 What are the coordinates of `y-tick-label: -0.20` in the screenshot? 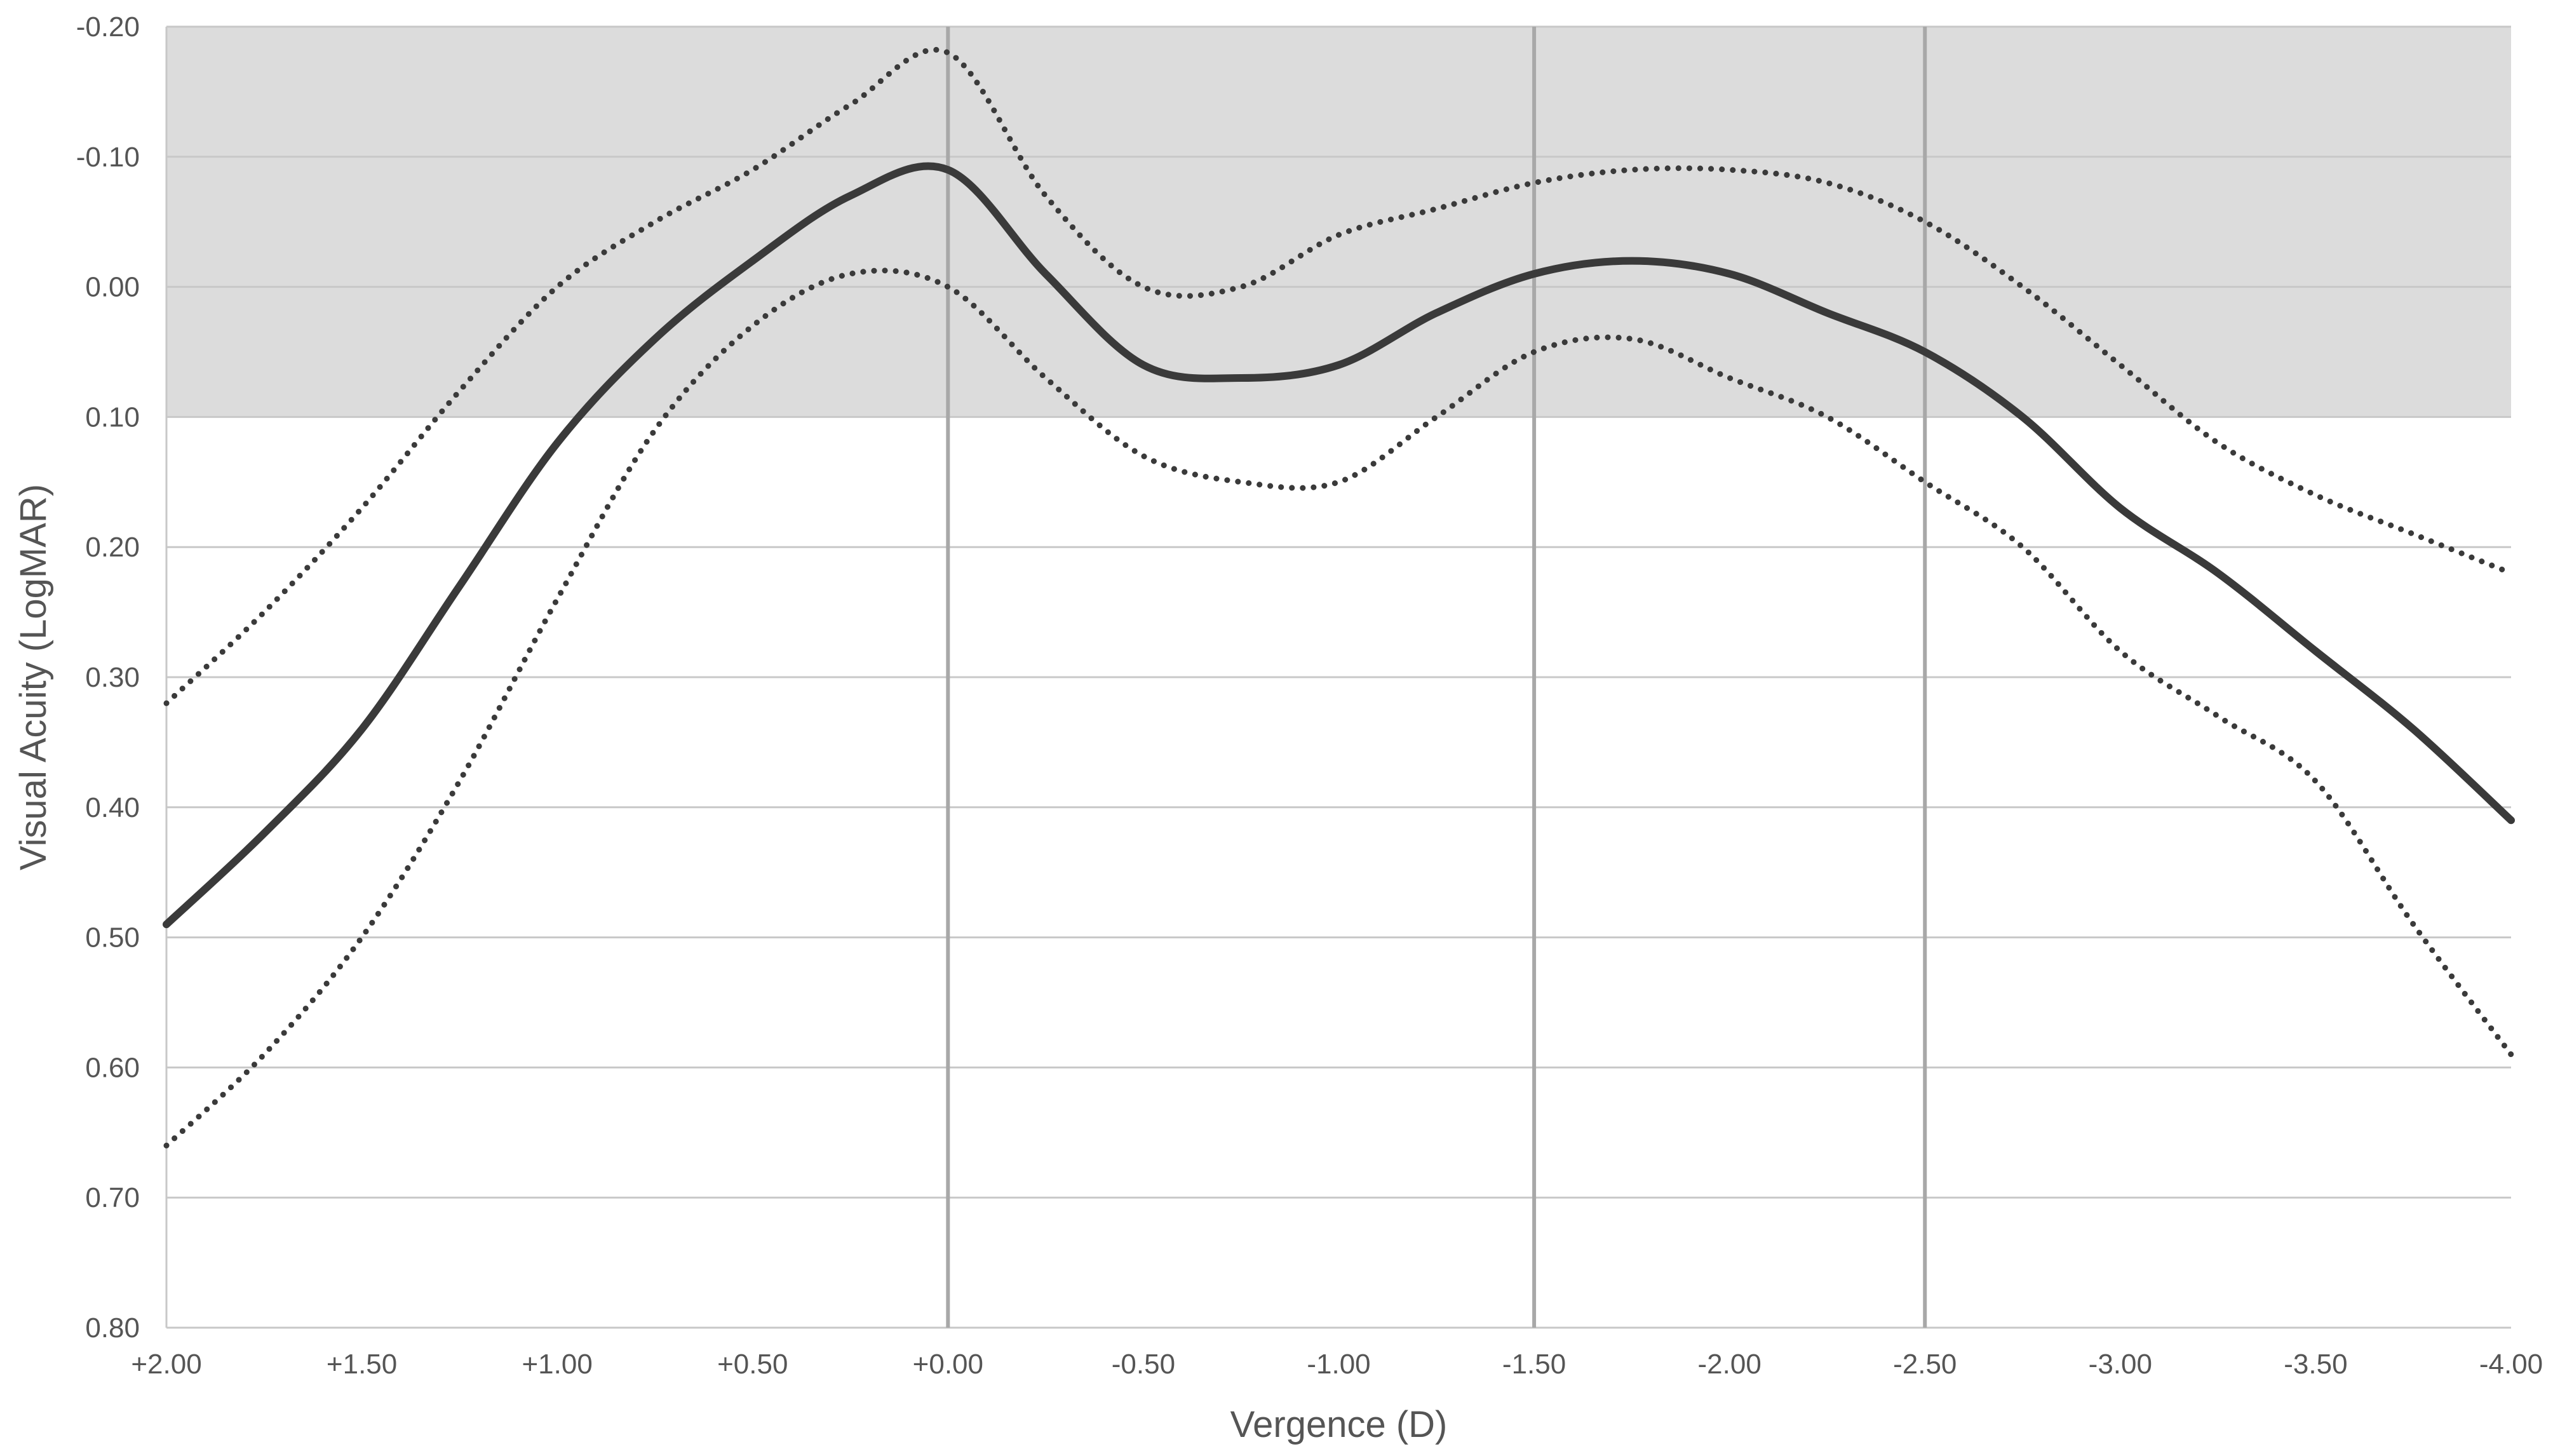 It's located at (108, 27).